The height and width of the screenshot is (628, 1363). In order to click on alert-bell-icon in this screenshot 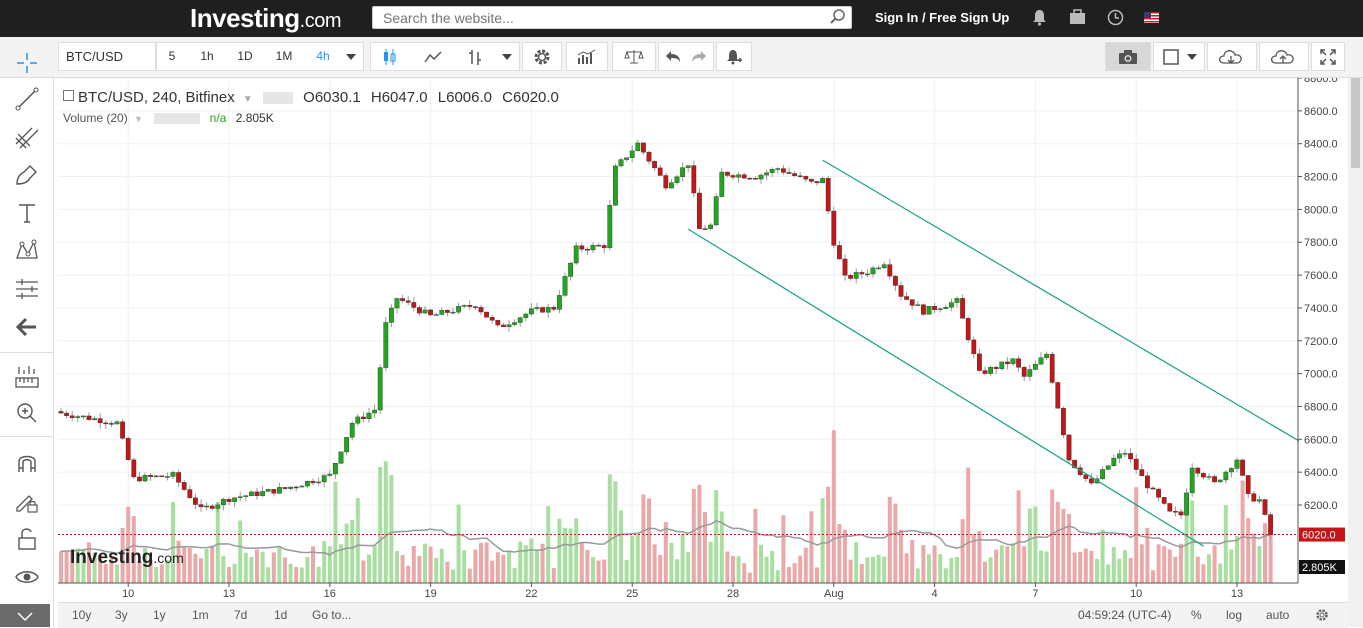, I will do `click(734, 57)`.